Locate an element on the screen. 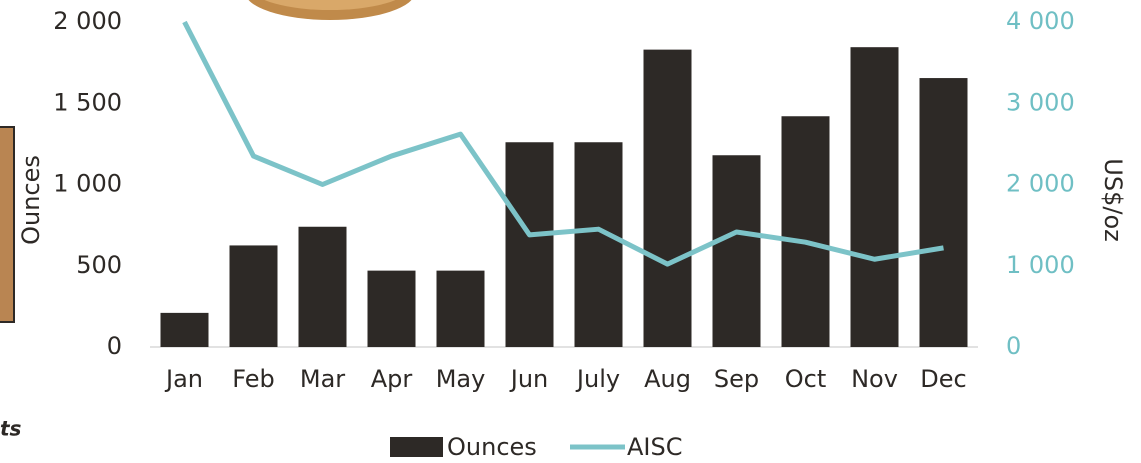 This screenshot has width=1141, height=463. y2-axis-label: US$/oz is located at coordinates (1113, 199).